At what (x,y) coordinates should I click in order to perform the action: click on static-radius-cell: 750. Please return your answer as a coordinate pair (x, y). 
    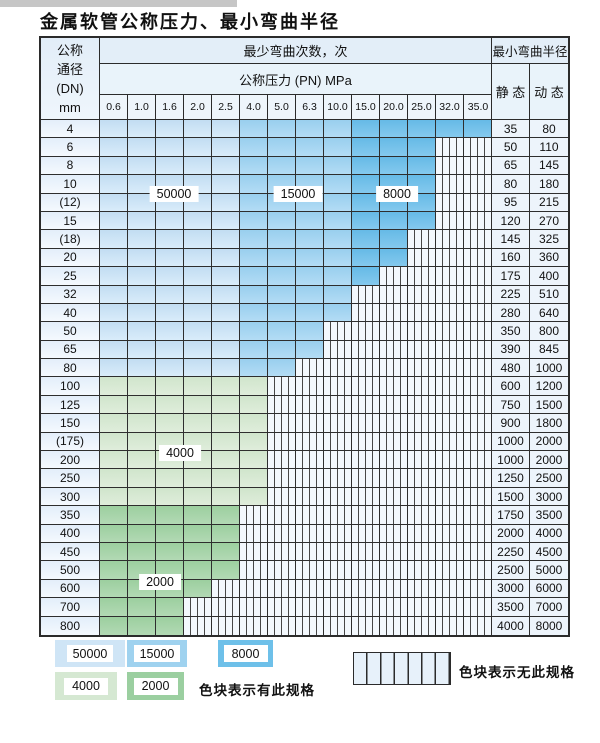
    Looking at the image, I should click on (511, 405).